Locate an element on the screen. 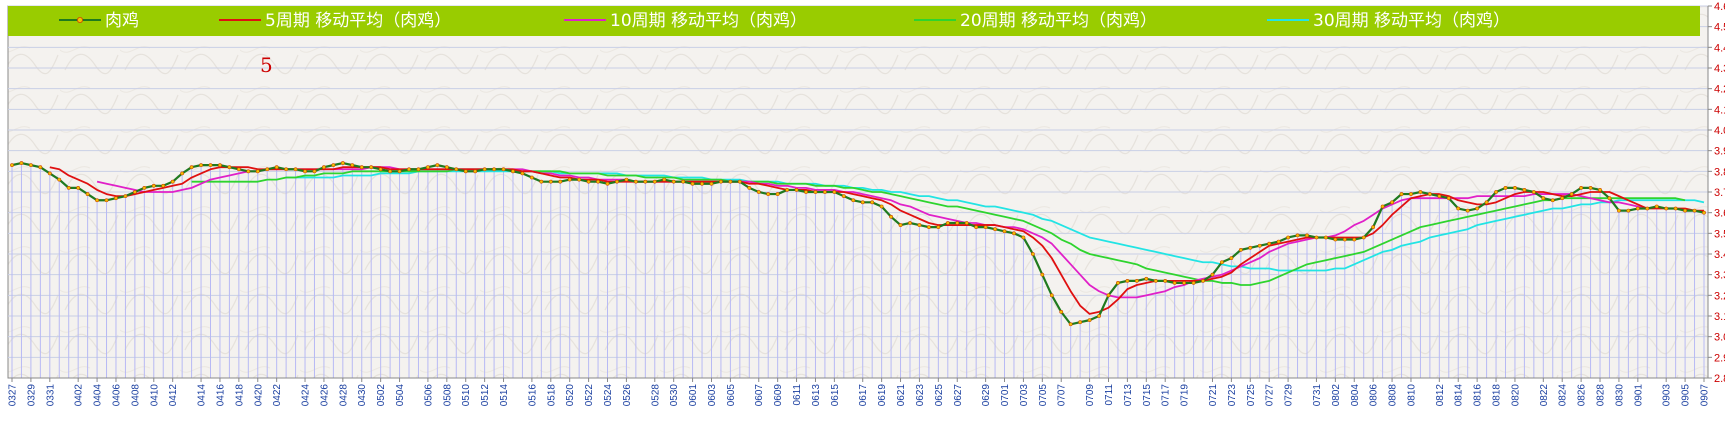  y-tick-label: 3.20 is located at coordinates (1719, 296).